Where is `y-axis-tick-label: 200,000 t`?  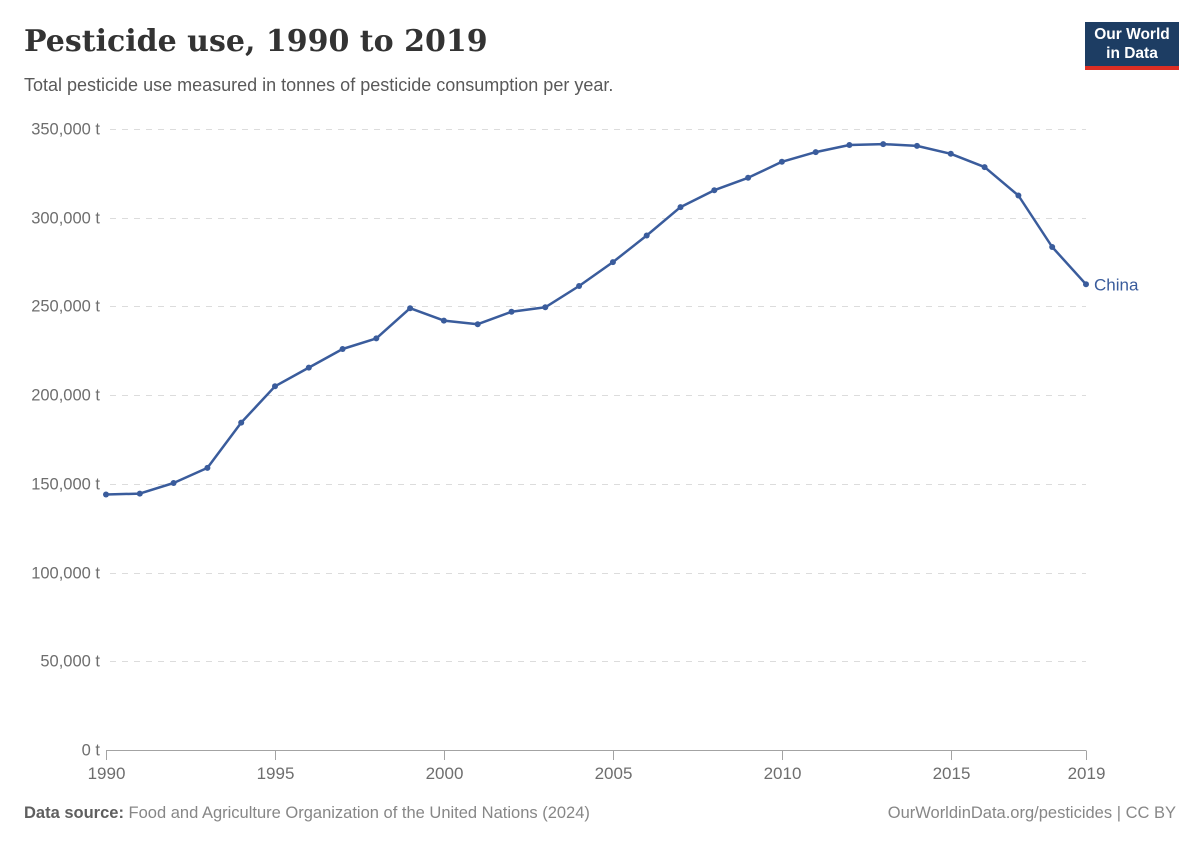
y-axis-tick-label: 200,000 t is located at coordinates (65, 396).